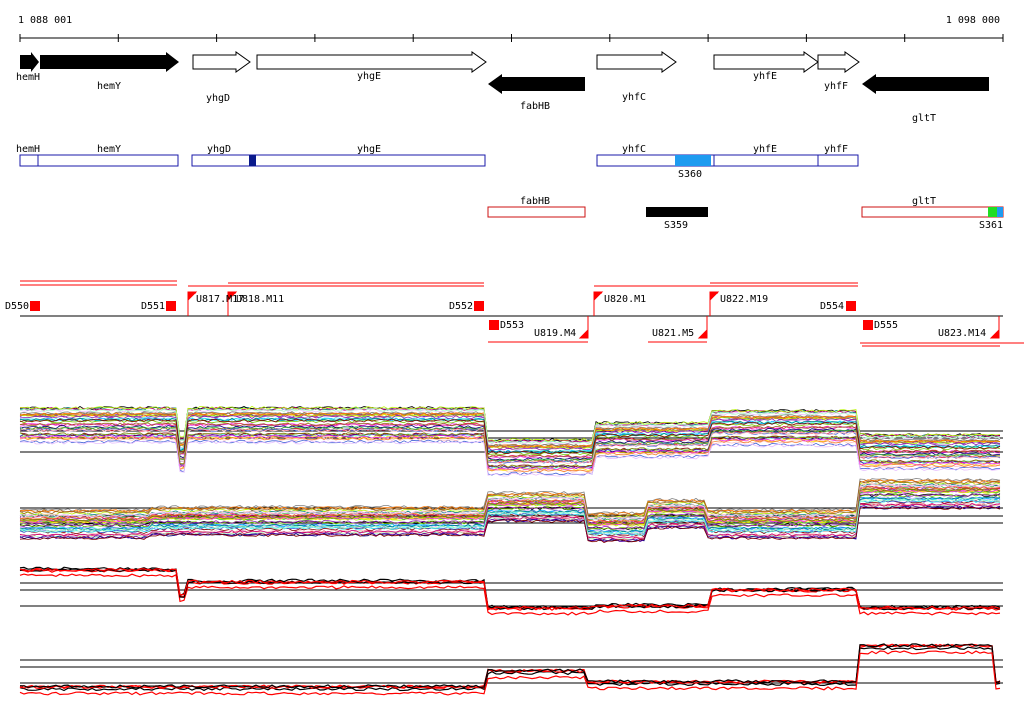  Describe the element at coordinates (109, 149) in the screenshot. I see `annotation-label-hemY: hemY` at that location.